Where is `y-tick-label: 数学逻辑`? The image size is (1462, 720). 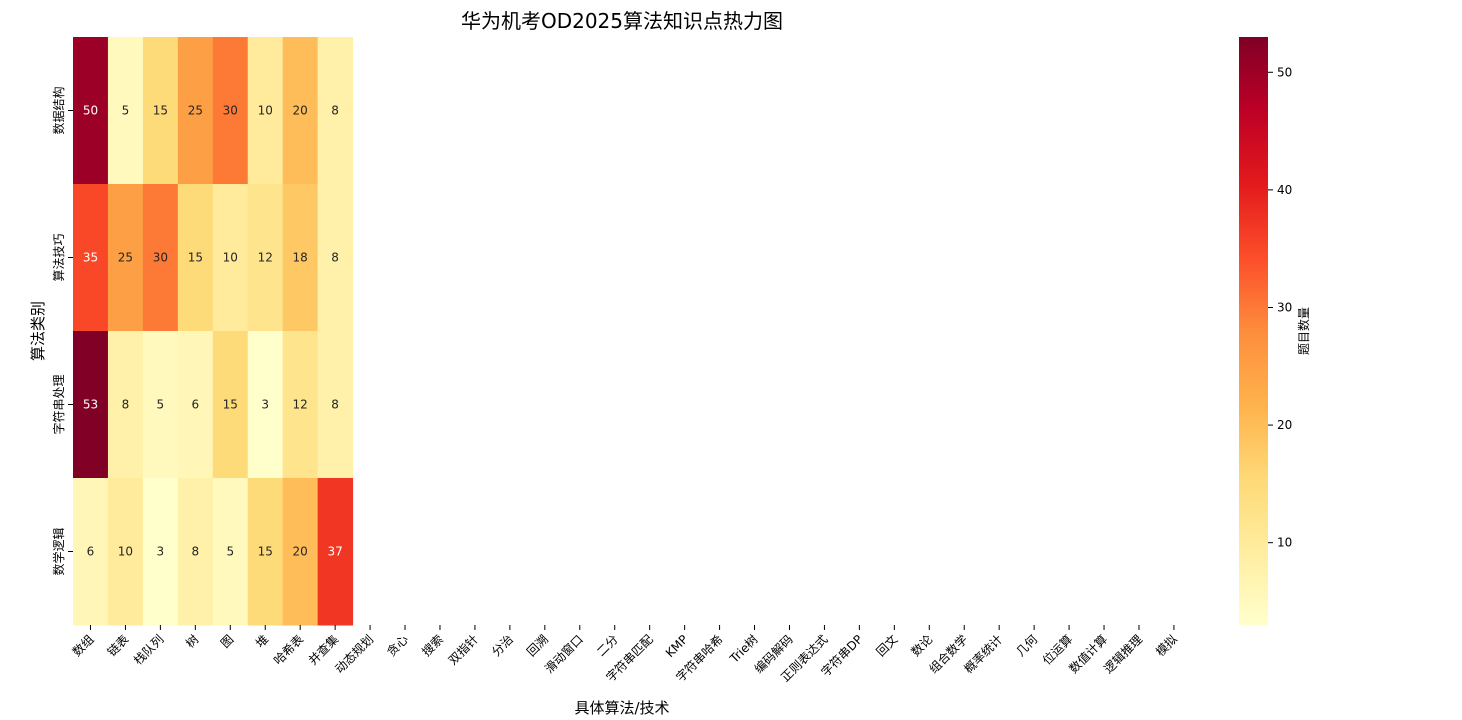 y-tick-label: 数学逻辑 is located at coordinates (58, 551).